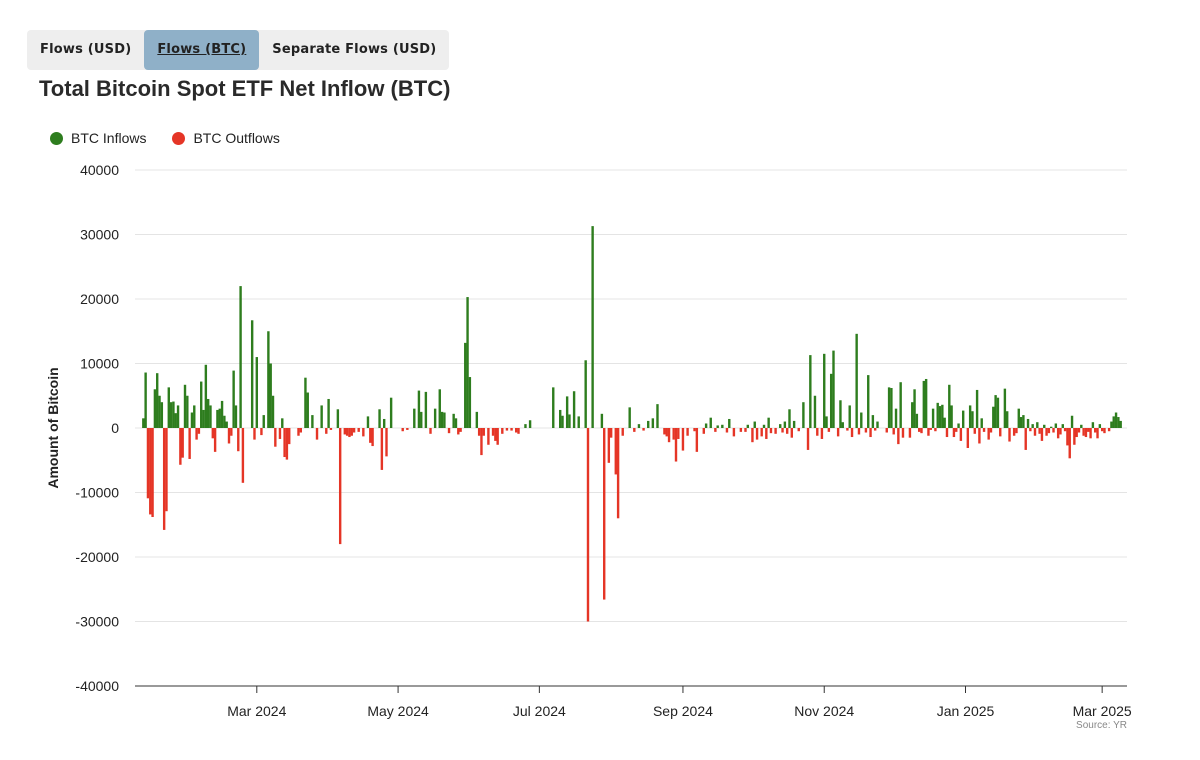 This screenshot has height=760, width=1200. What do you see at coordinates (86, 49) in the screenshot?
I see `tab-flows-usd: Flows (USD)` at bounding box center [86, 49].